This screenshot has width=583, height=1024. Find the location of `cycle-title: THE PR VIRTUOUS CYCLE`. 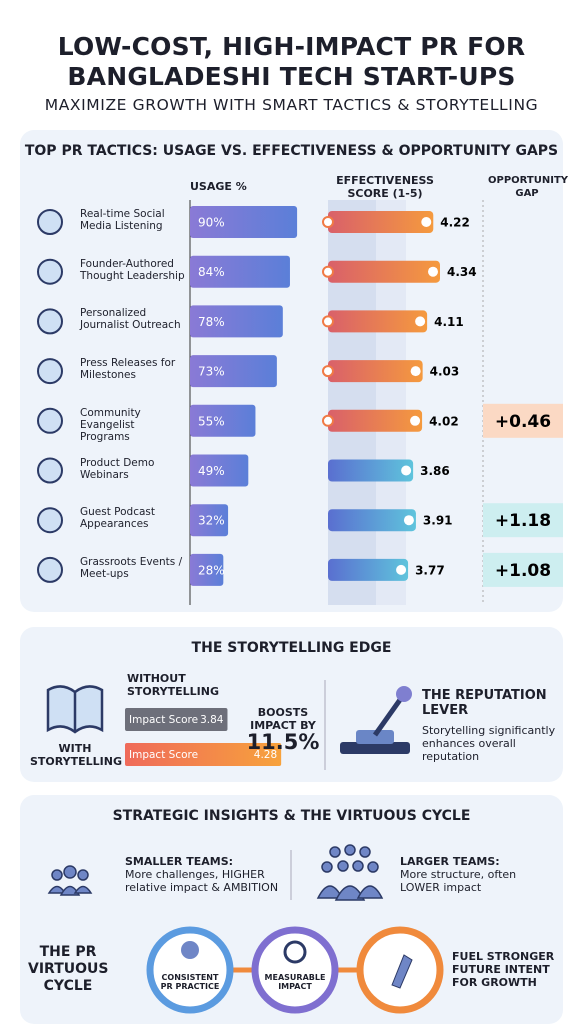

cycle-title: THE PR VIRTUOUS CYCLE is located at coordinates (68, 969).